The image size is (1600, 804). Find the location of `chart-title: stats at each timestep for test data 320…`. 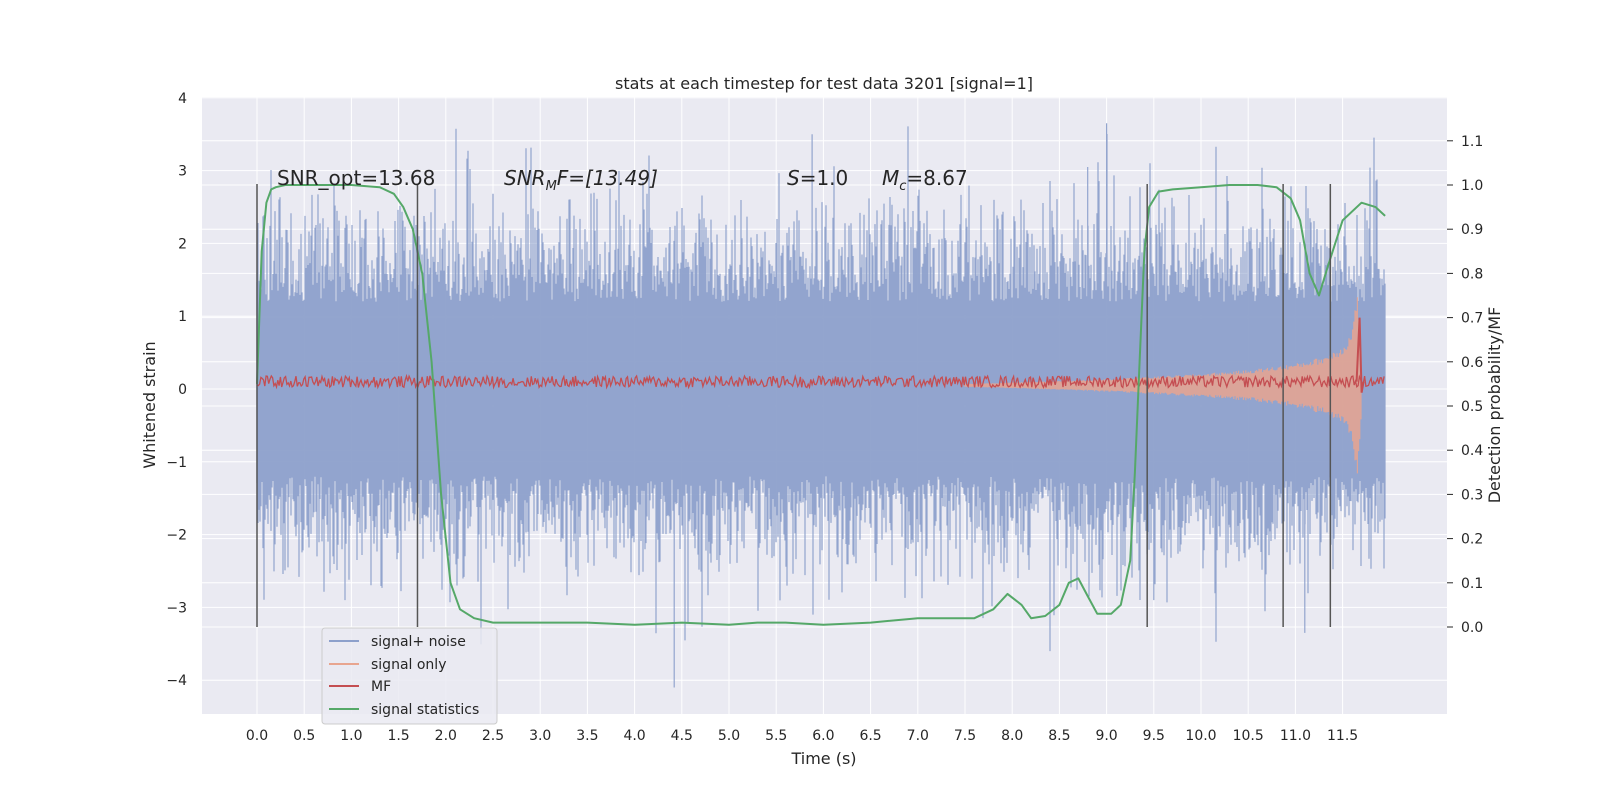

chart-title: stats at each timestep for test data 320… is located at coordinates (824, 83).